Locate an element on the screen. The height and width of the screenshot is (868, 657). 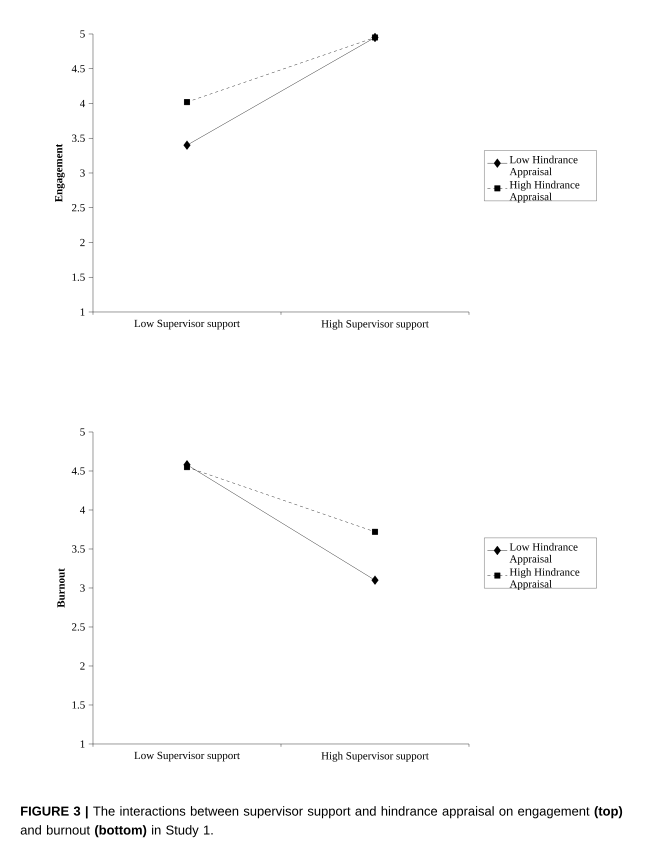
y-axis-title: Engagement is located at coordinates (60, 173).